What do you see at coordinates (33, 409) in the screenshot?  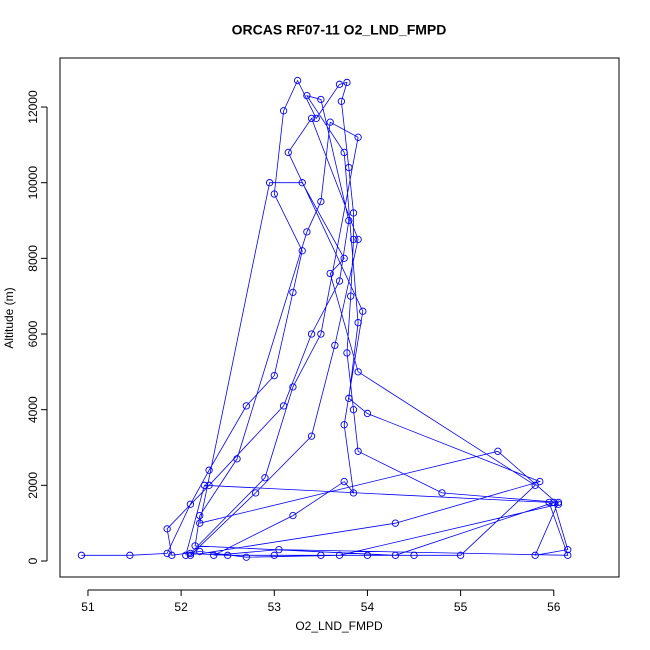 I see `y-tick-label: 4000` at bounding box center [33, 409].